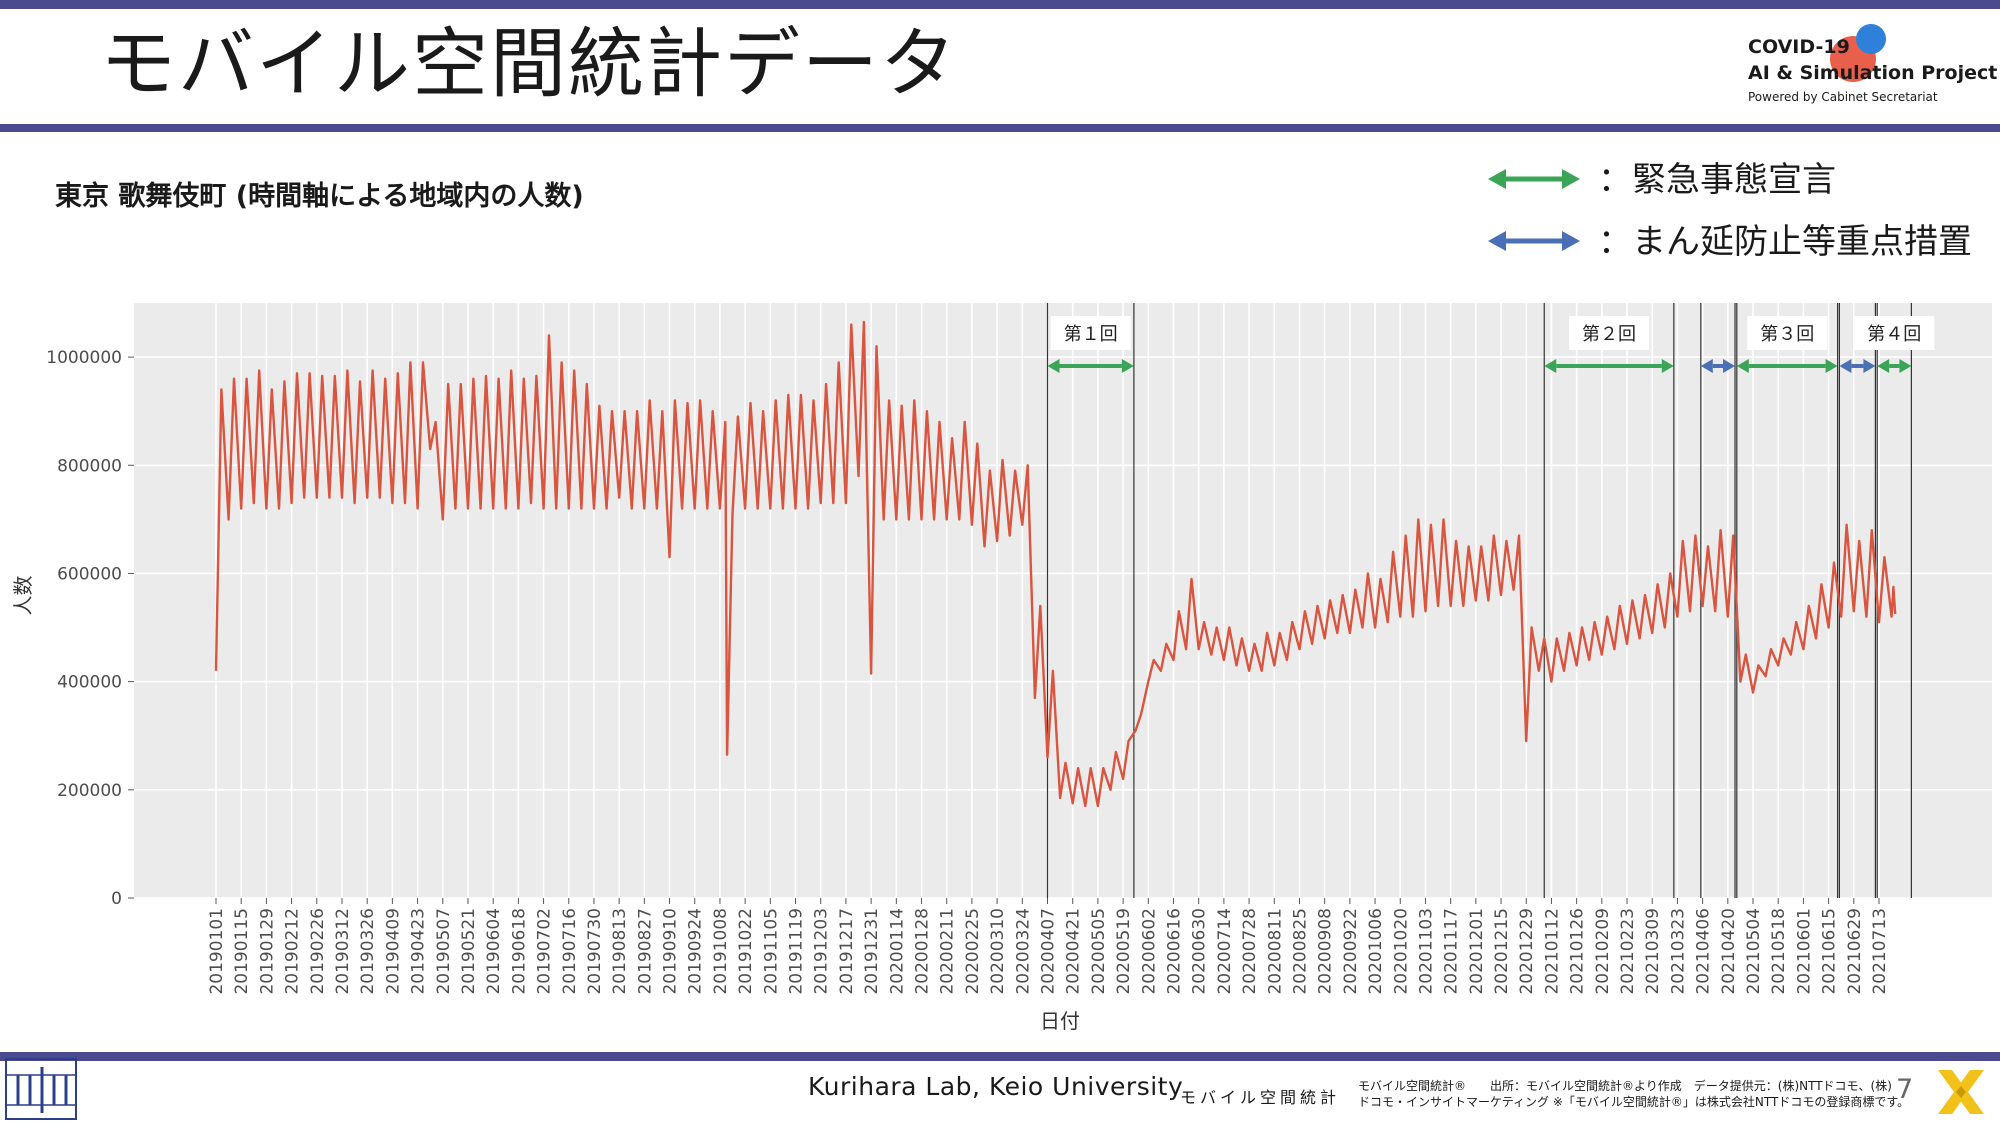 The width and height of the screenshot is (2000, 1125). What do you see at coordinates (1049, 951) in the screenshot?
I see `x-tick-label: 20200407` at bounding box center [1049, 951].